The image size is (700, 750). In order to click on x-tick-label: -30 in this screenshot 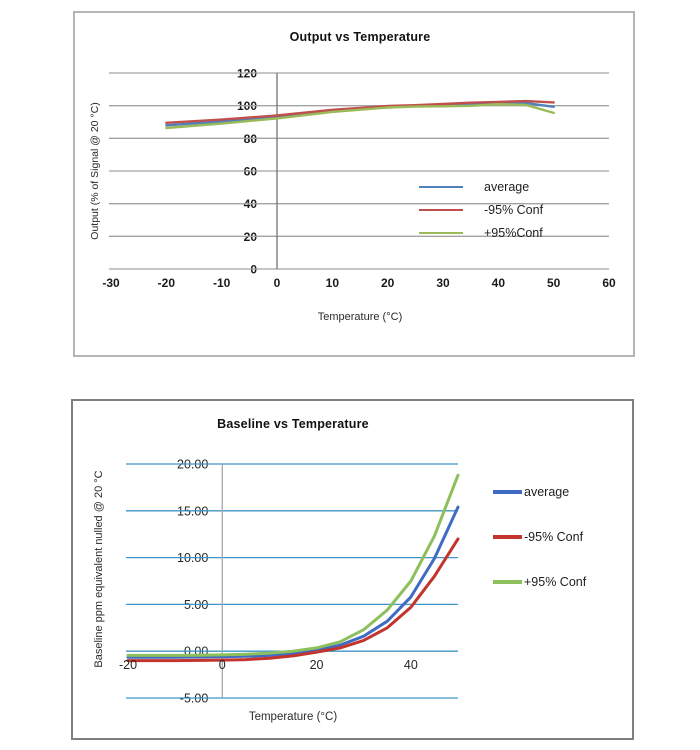, I will do `click(111, 283)`.